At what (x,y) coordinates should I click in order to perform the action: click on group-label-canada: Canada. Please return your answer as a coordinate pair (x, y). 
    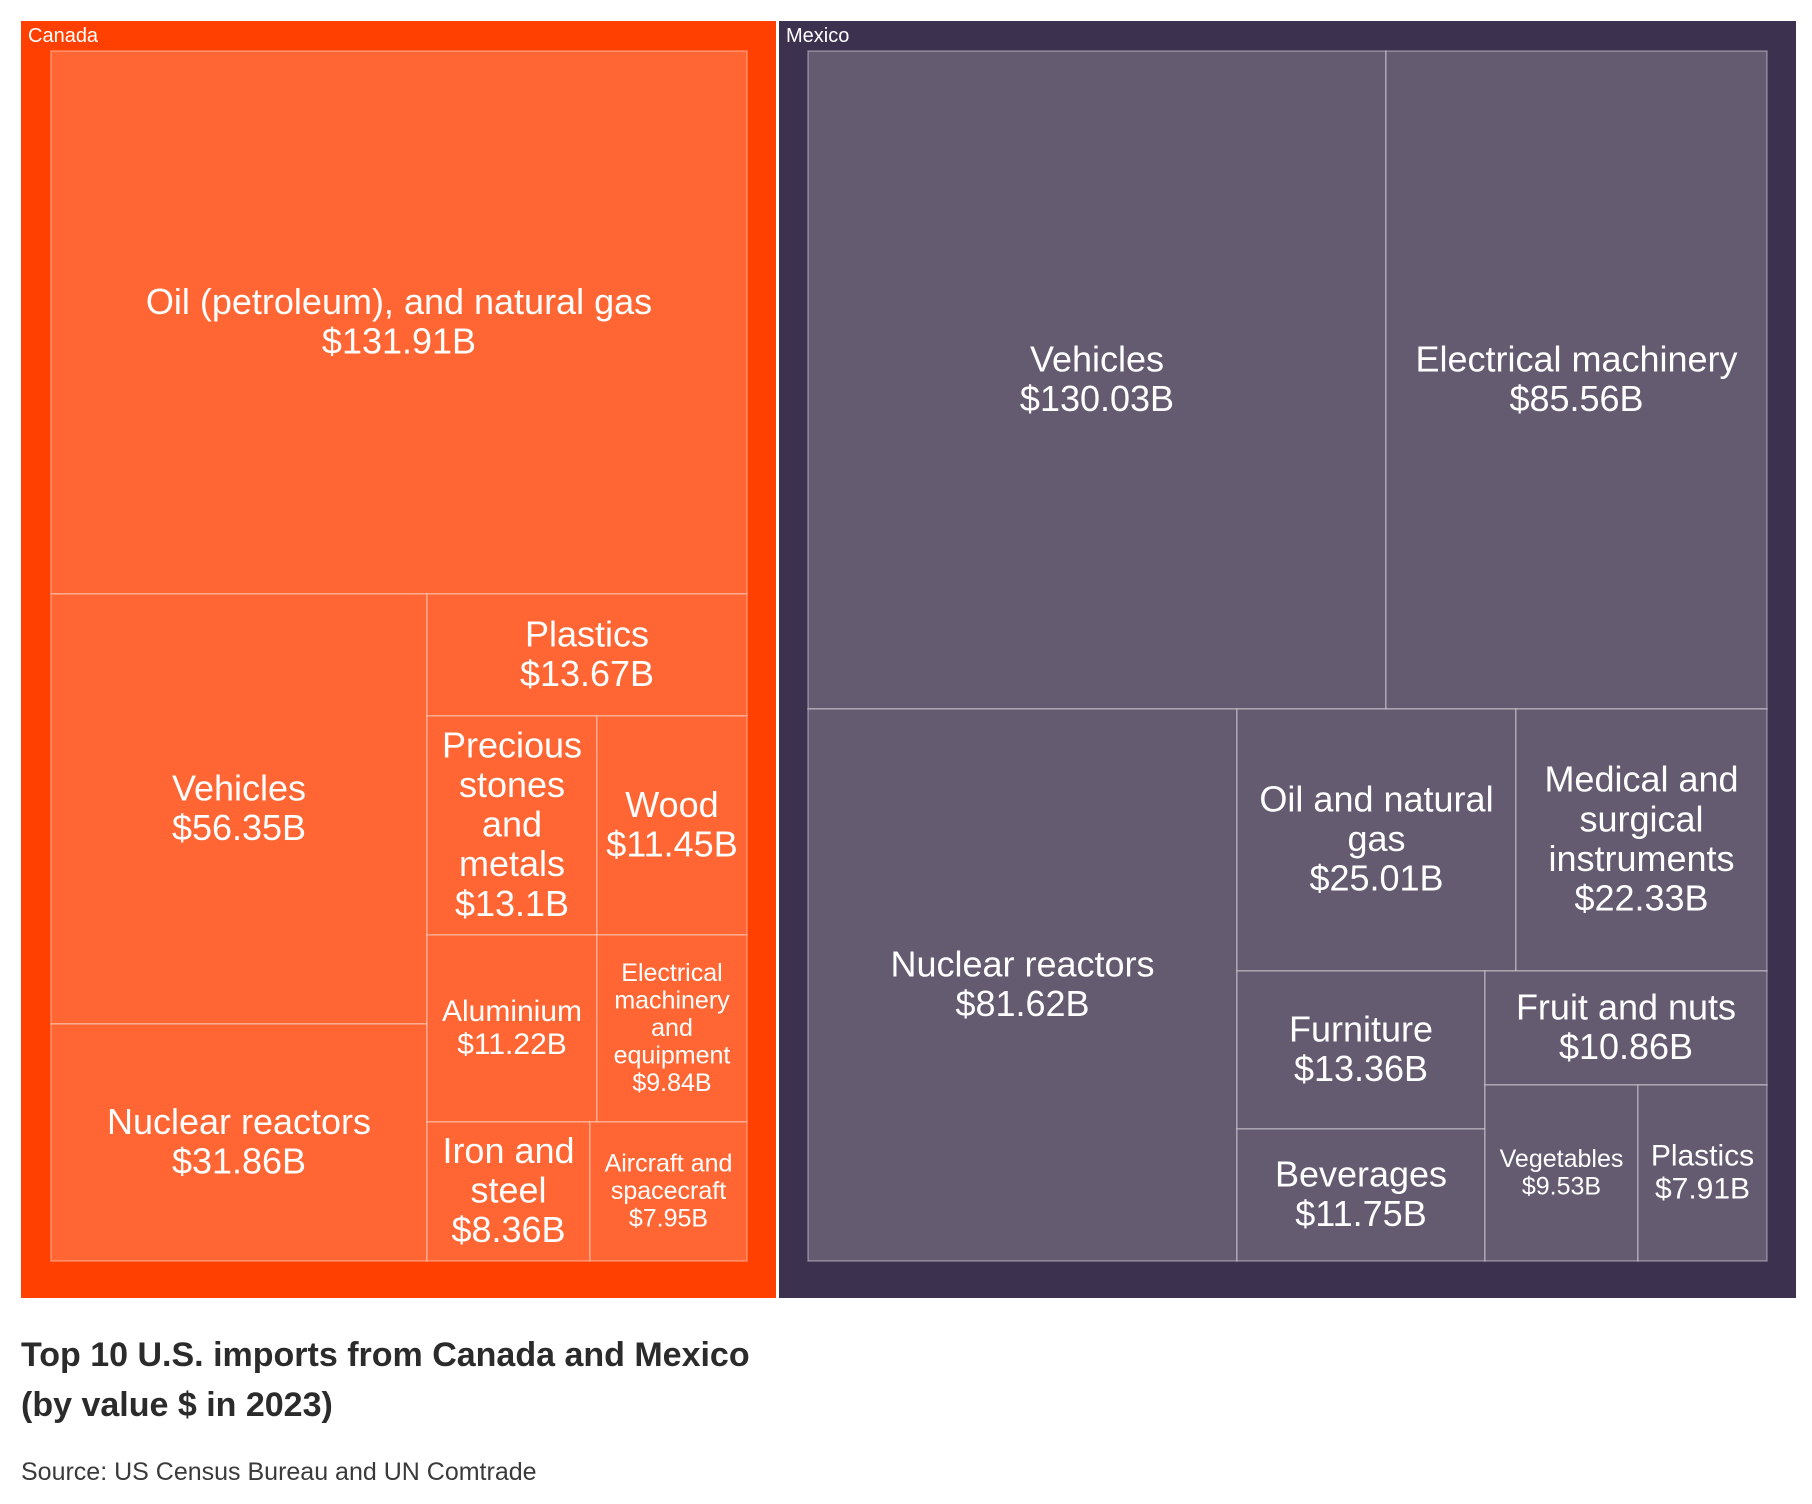
    Looking at the image, I should click on (63, 36).